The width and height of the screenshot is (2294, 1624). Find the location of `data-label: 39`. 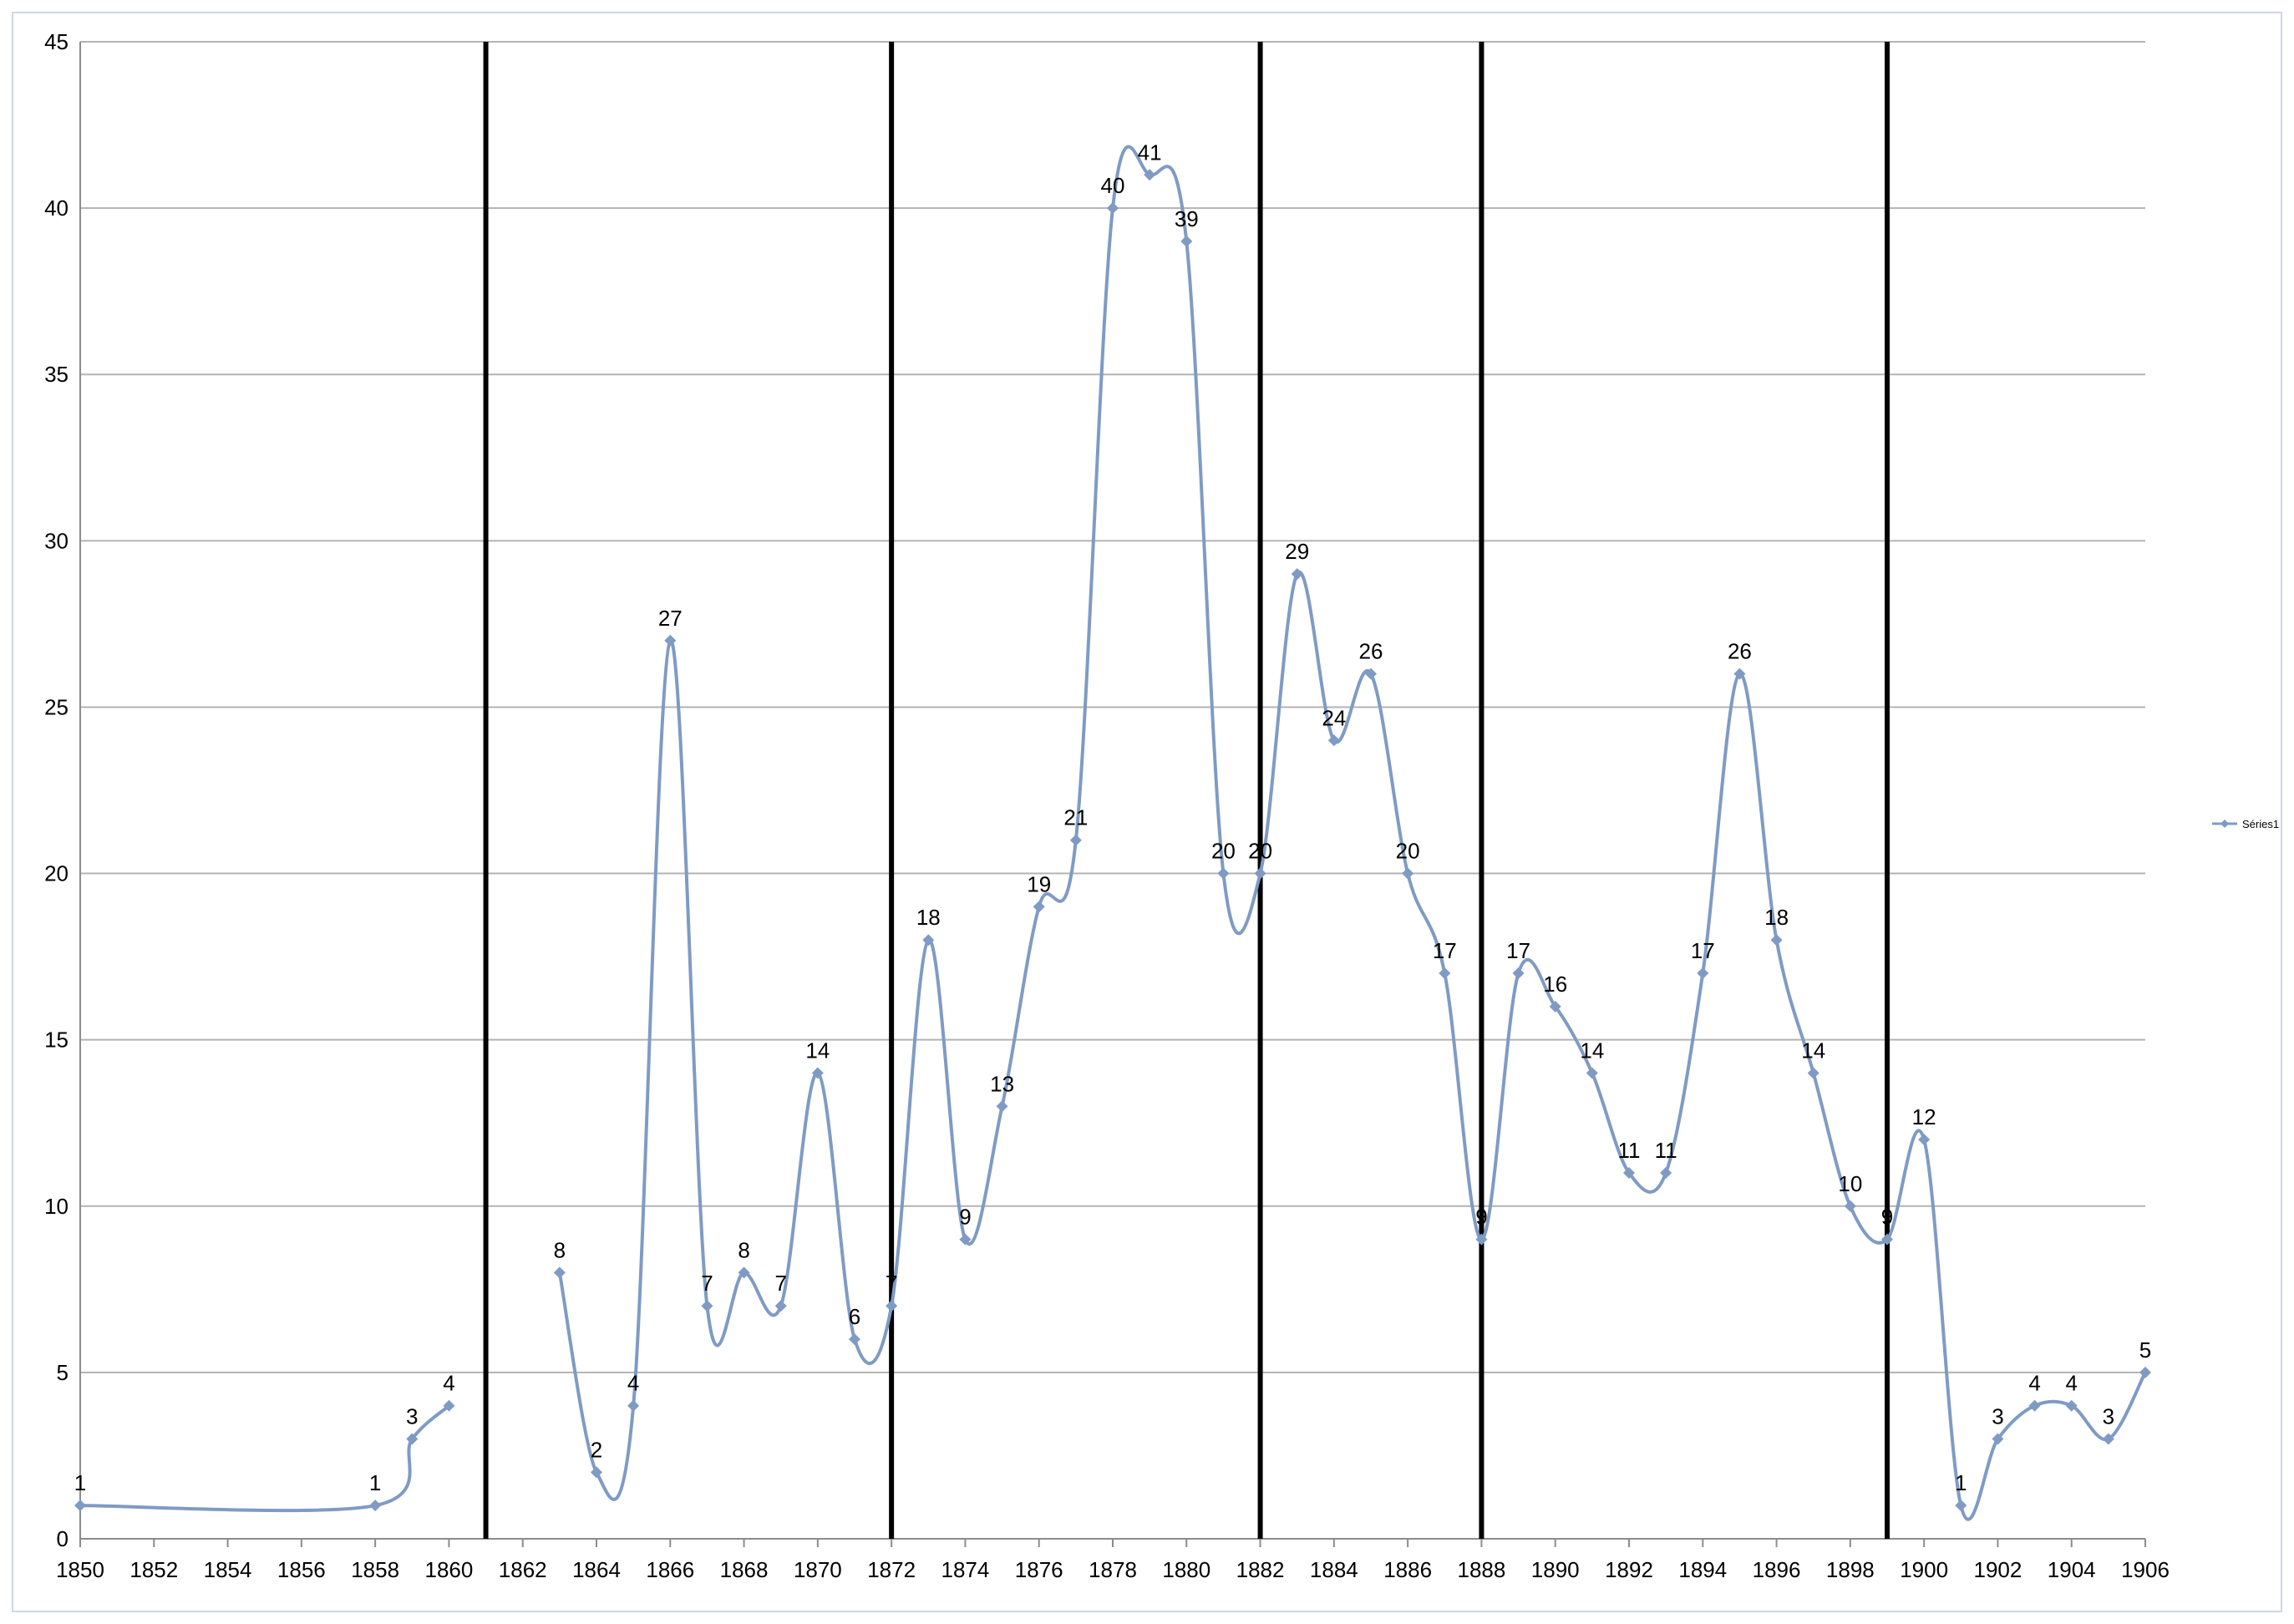

data-label: 39 is located at coordinates (1187, 218).